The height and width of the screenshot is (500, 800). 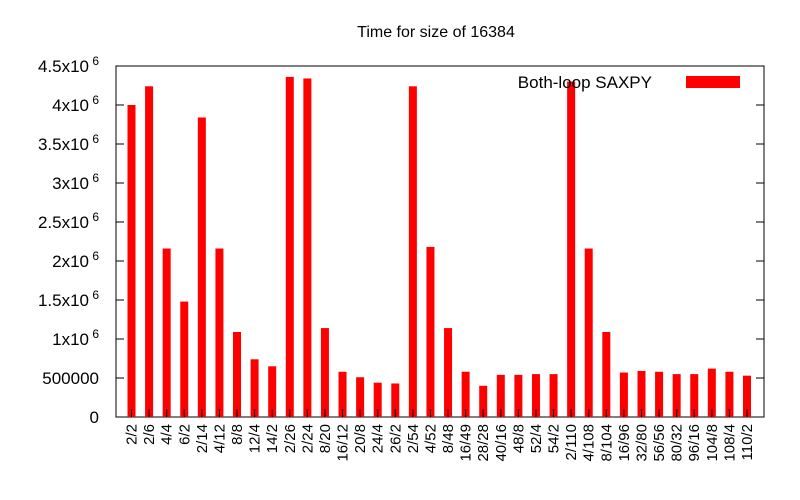 I want to click on x-tick-label: 8/20, so click(x=325, y=438).